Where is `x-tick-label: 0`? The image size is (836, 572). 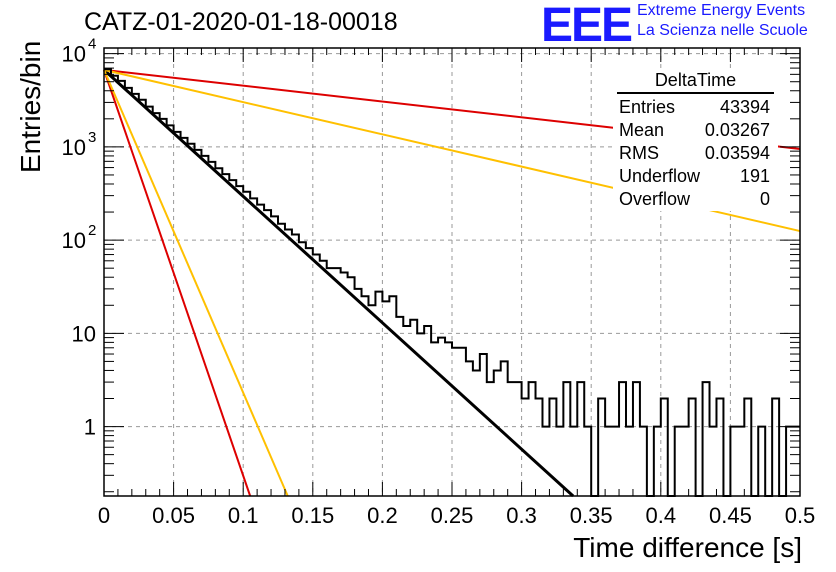
x-tick-label: 0 is located at coordinates (104, 515).